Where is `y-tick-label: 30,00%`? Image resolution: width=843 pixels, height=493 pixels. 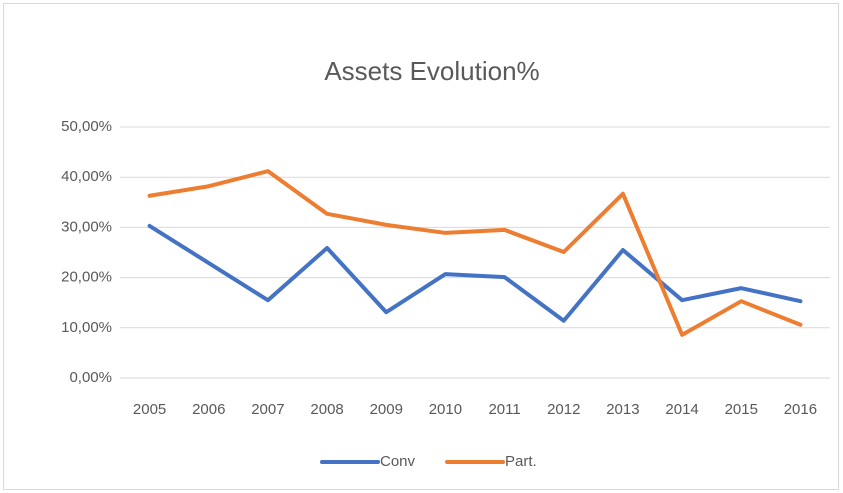
y-tick-label: 30,00% is located at coordinates (86, 226).